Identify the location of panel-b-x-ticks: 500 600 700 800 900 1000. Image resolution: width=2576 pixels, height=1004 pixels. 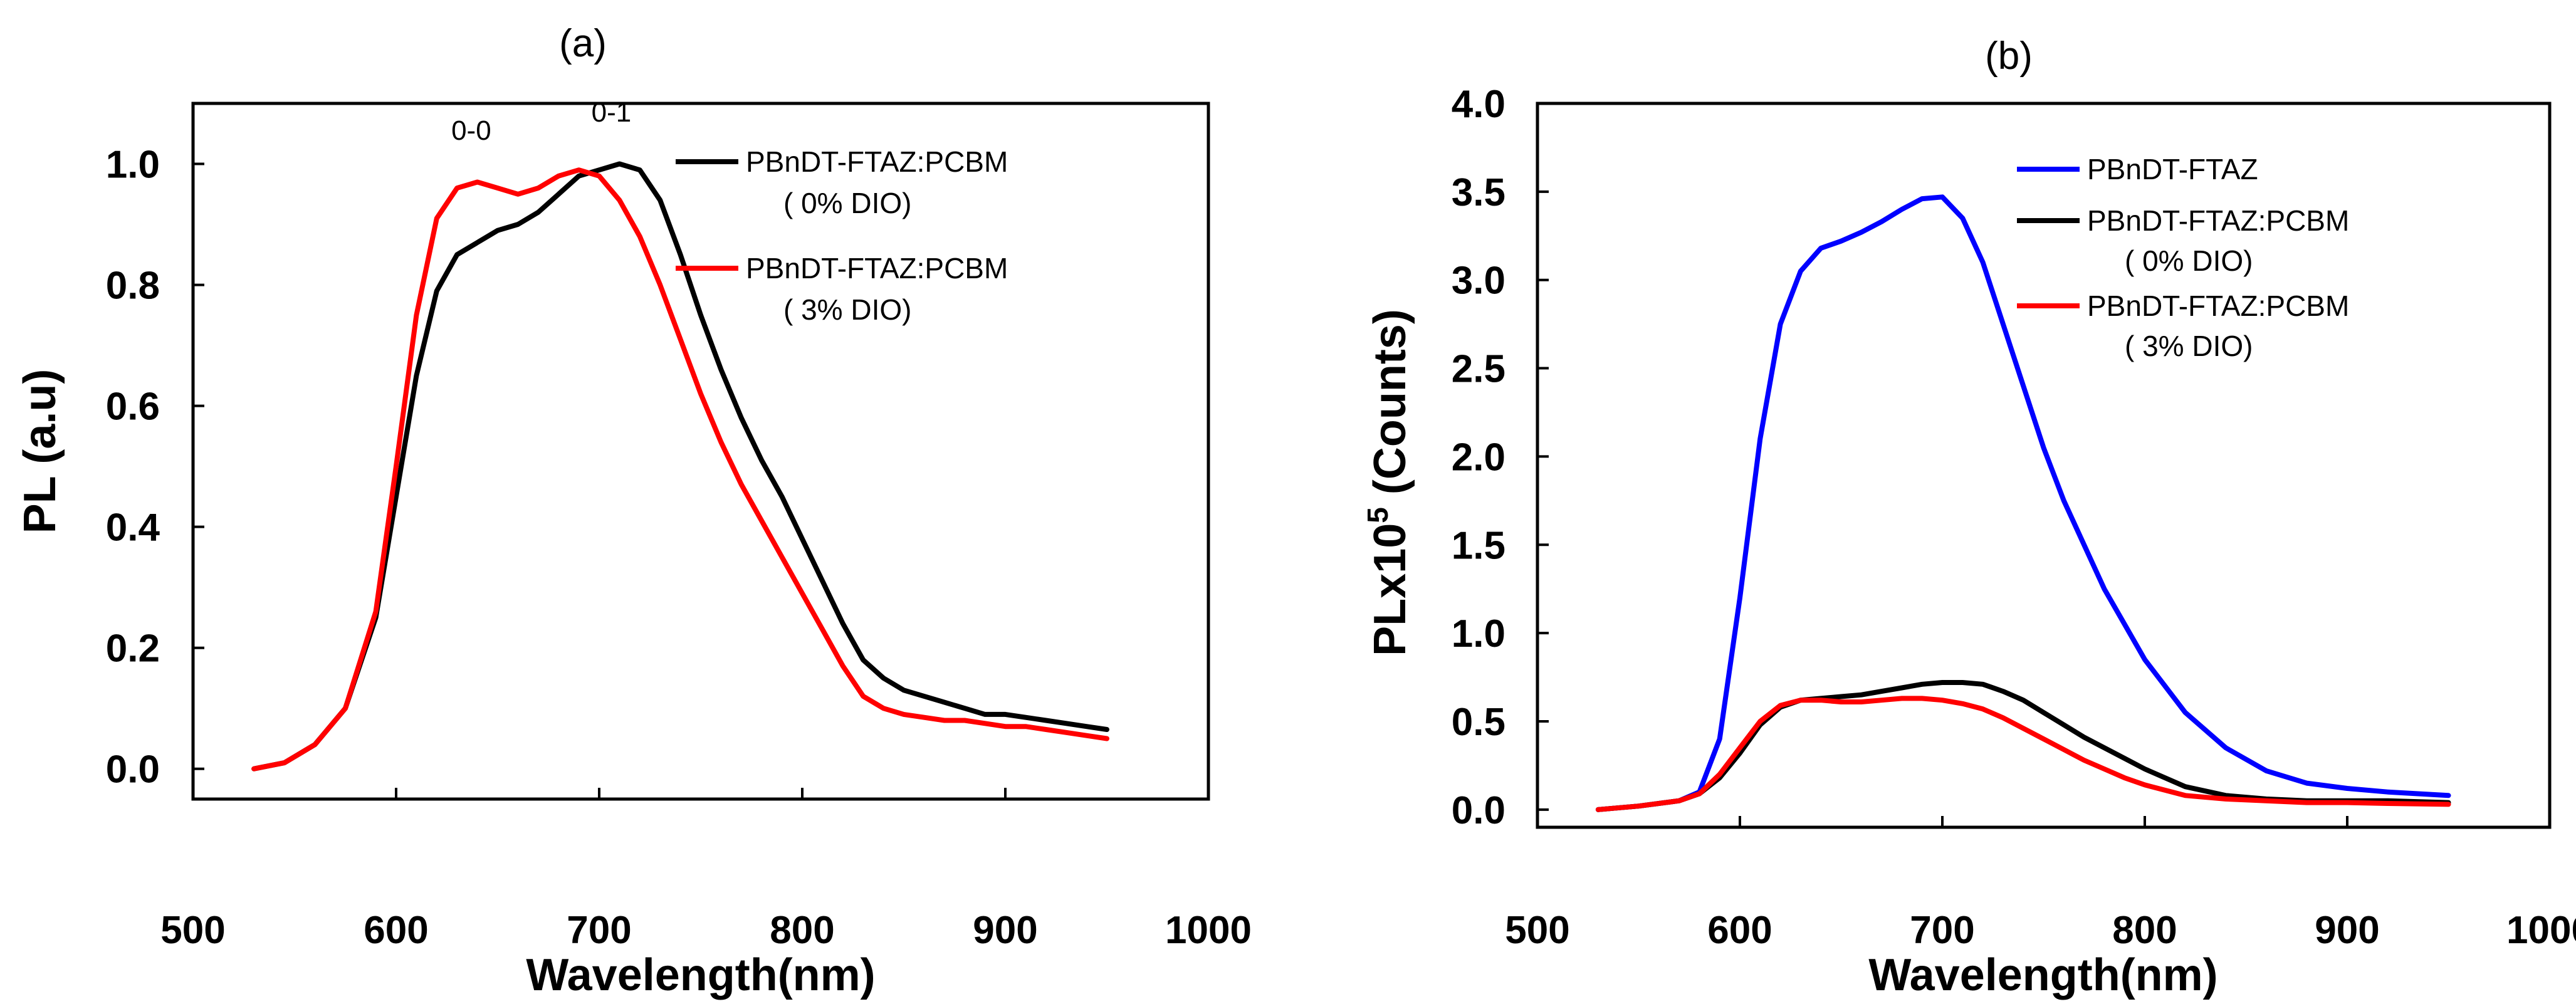
(2040, 884).